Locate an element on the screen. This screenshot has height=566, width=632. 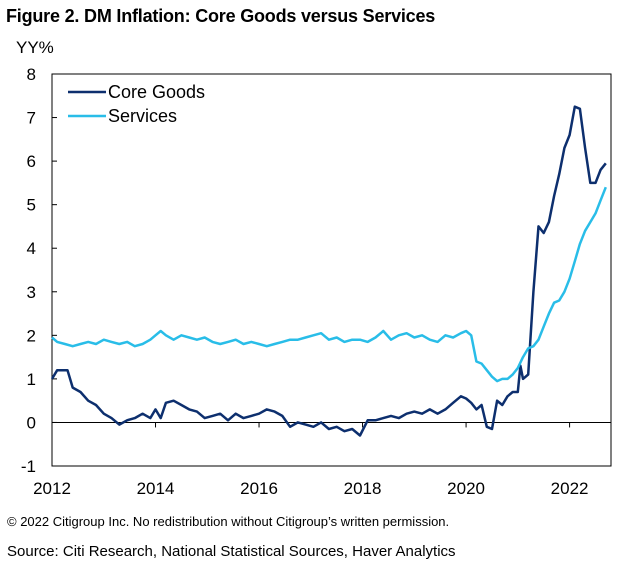
y-tick-label: 3 is located at coordinates (31, 292).